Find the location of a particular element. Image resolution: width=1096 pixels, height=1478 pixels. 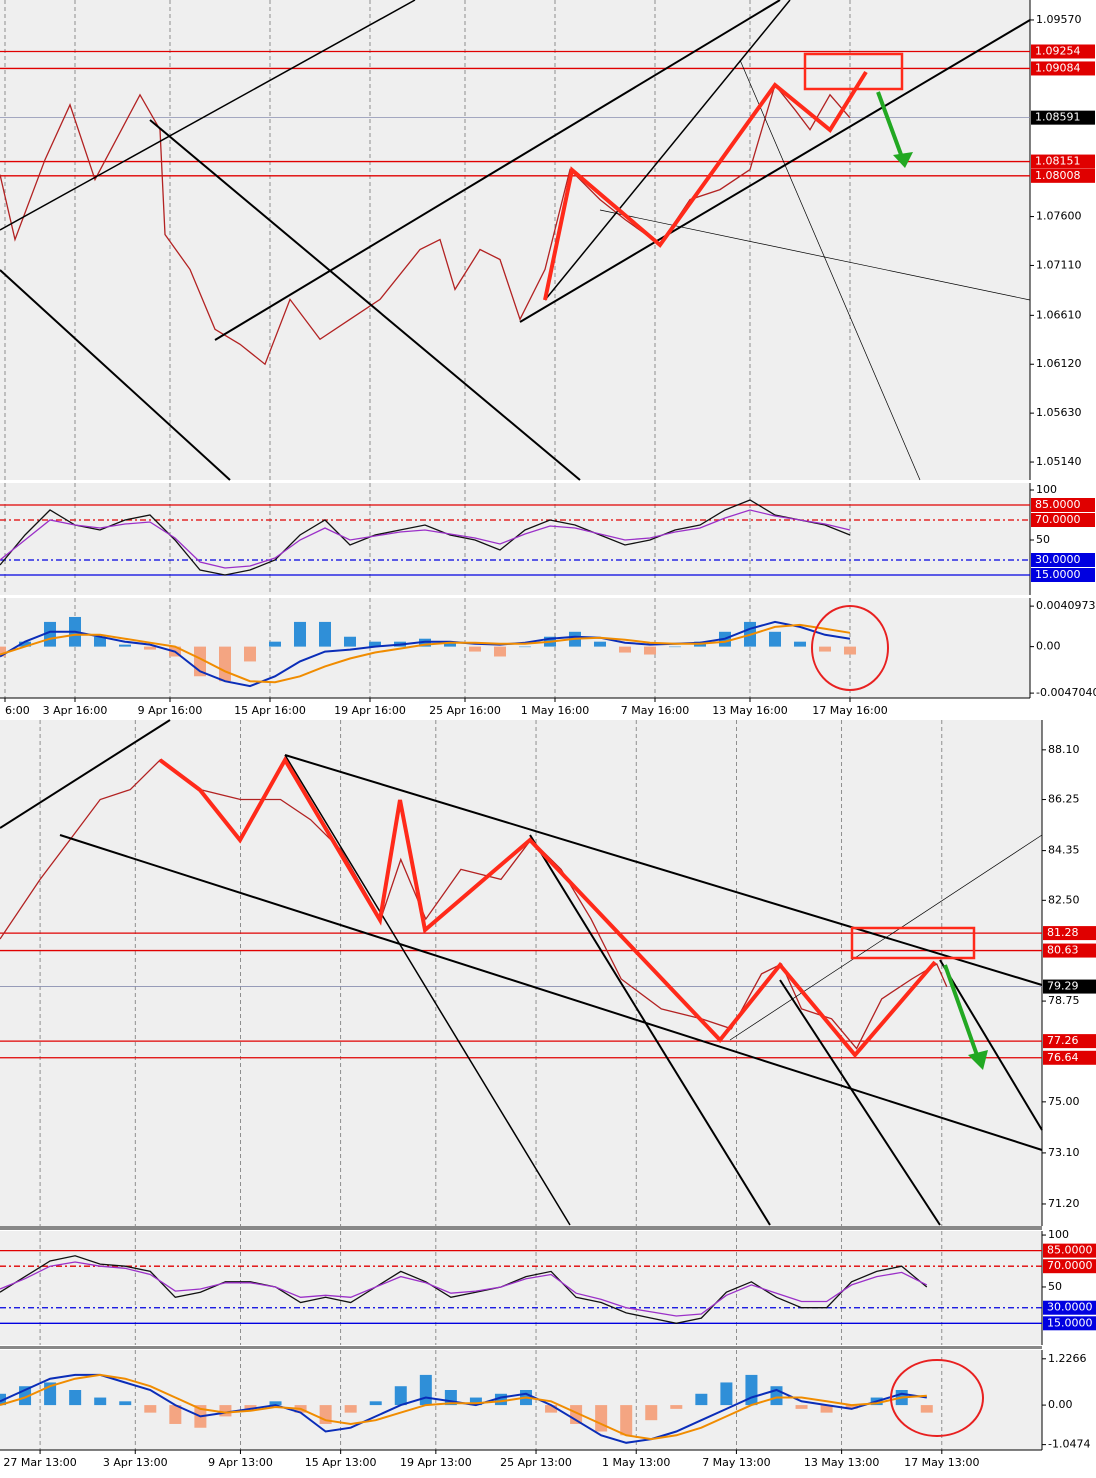

y-tick-label: 1.07600 is located at coordinates (1059, 216).